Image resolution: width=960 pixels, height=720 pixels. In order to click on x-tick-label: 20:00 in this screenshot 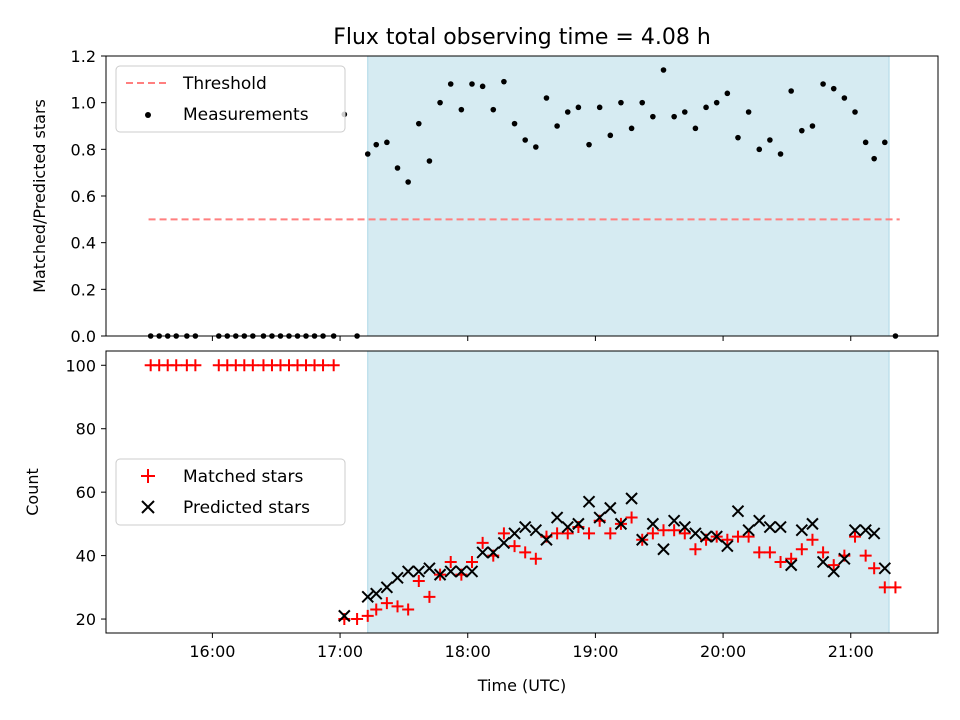, I will do `click(723, 651)`.